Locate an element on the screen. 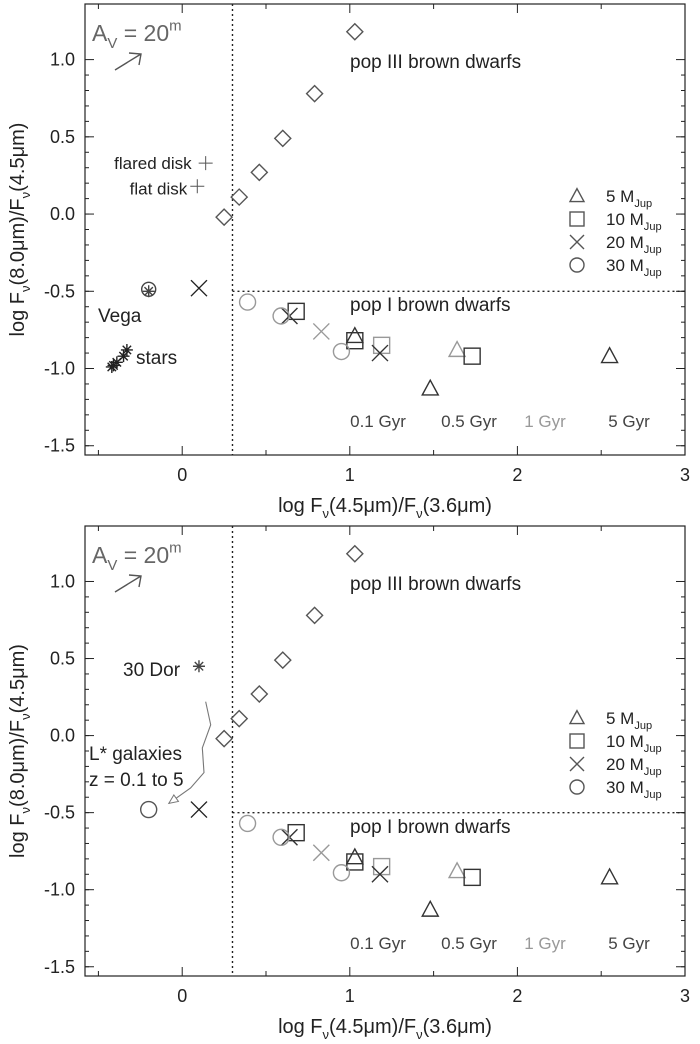  y-tick-label: -0.5 is located at coordinates (59, 813).